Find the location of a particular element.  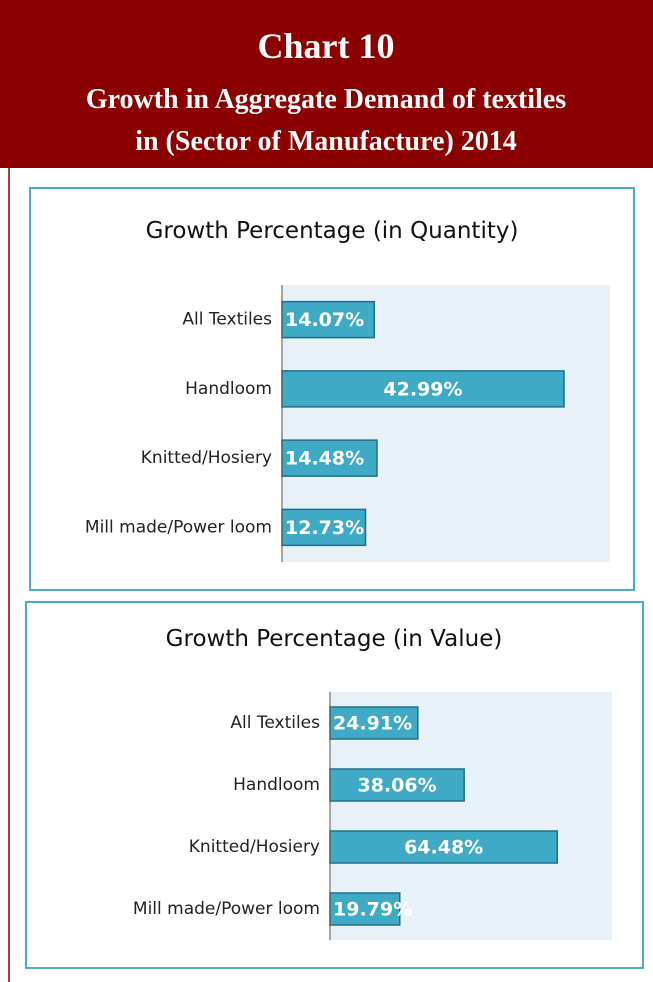

header-title: Growth in Aggregate Demand of textiles is located at coordinates (326, 99).